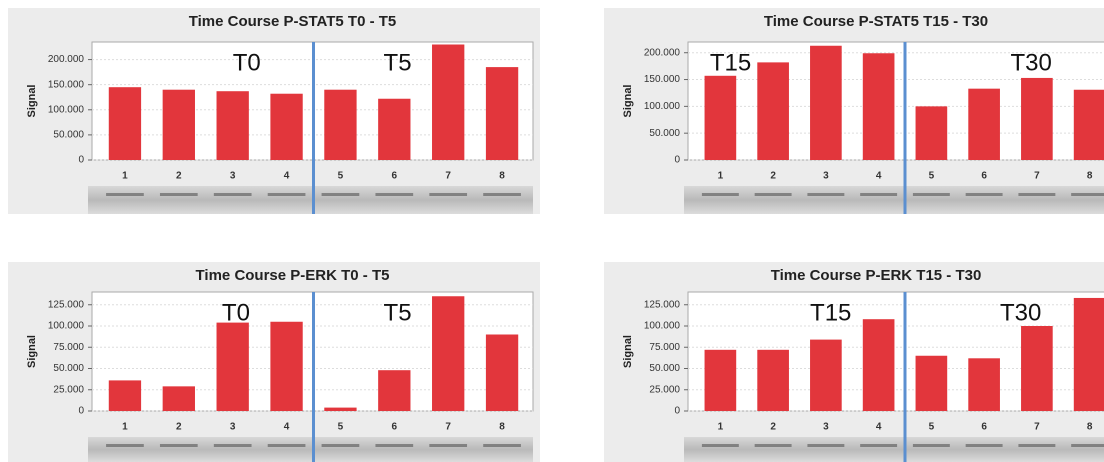  What do you see at coordinates (398, 62) in the screenshot?
I see `annotation: T5` at bounding box center [398, 62].